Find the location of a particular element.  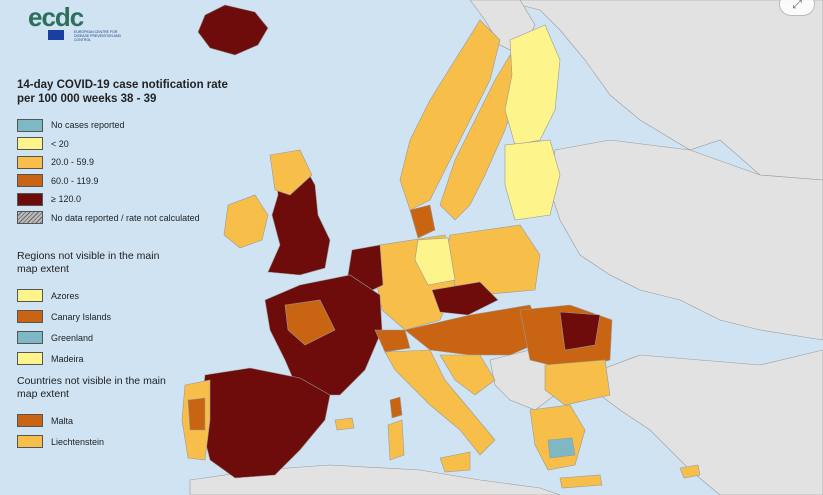

region-legend-label: Canary Islands is located at coordinates (81, 316).